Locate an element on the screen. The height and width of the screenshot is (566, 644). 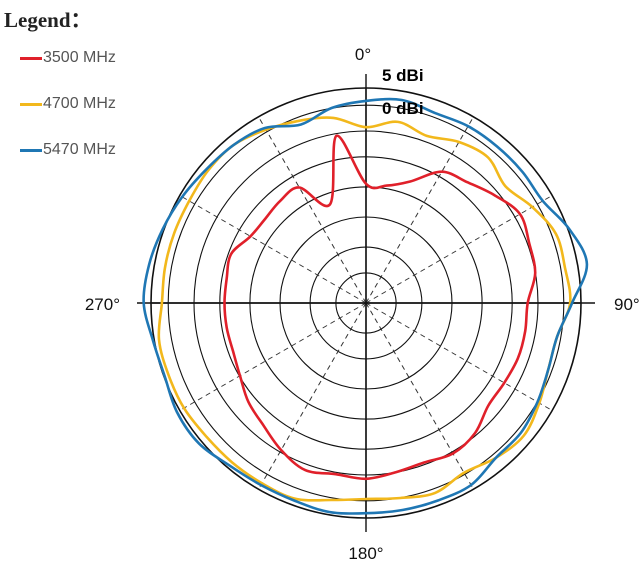
legend-label: 4700 MHz is located at coordinates (79, 103).